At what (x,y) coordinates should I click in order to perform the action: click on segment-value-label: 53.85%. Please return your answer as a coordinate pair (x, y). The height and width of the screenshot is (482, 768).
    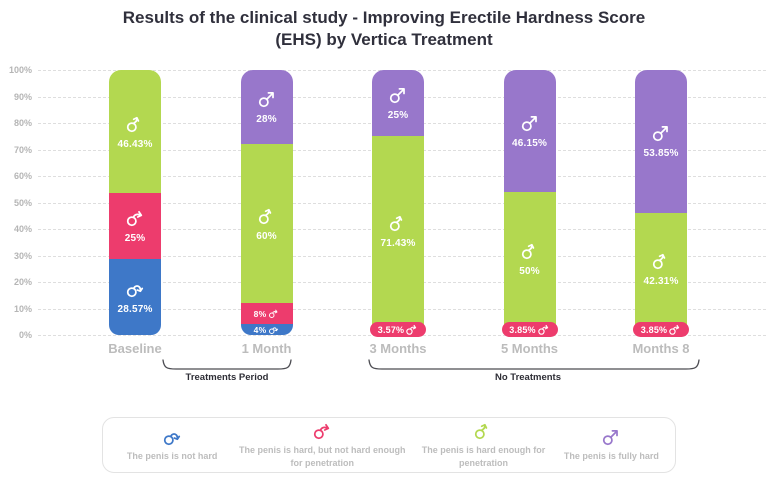
    Looking at the image, I should click on (661, 154).